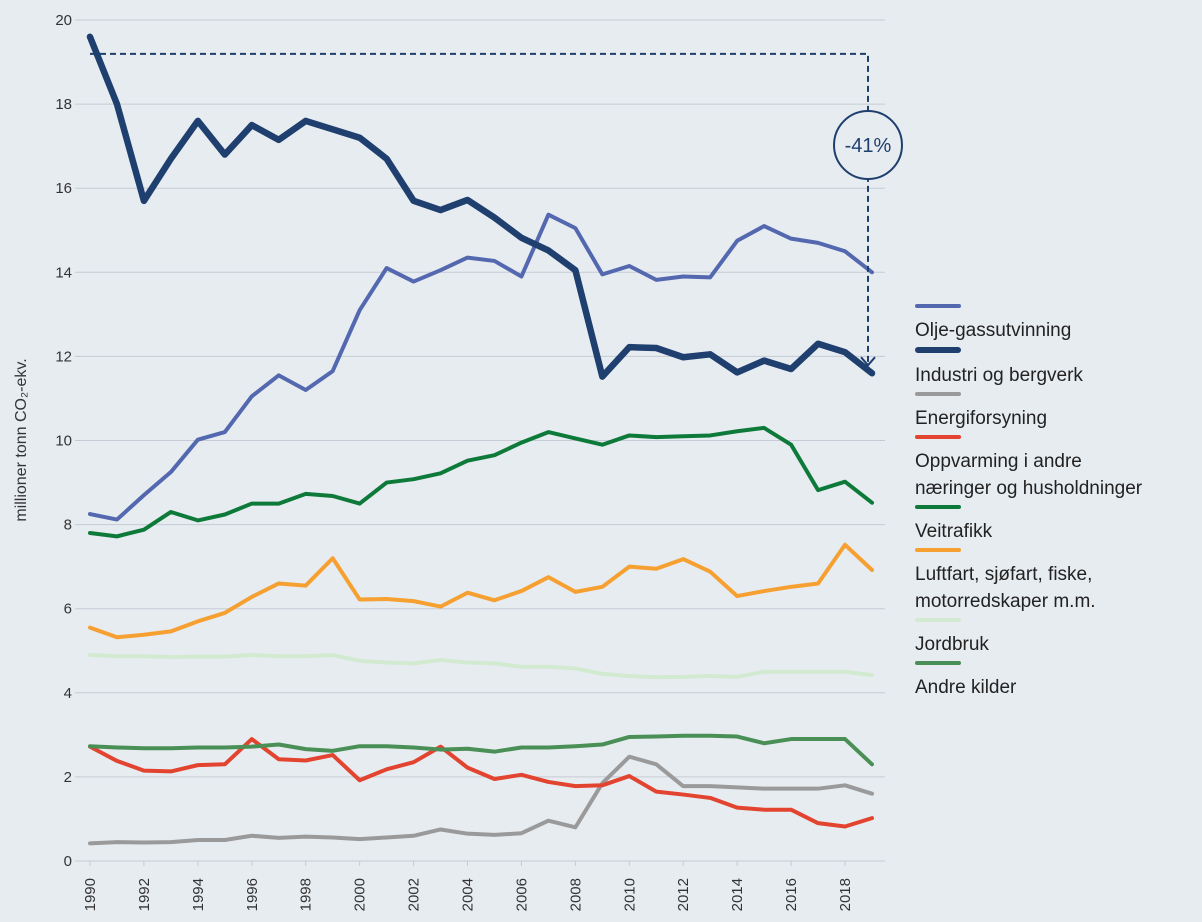 This screenshot has height=922, width=1202. Describe the element at coordinates (1058, 412) in the screenshot. I see `legend-entry: Energiforsyning` at that location.